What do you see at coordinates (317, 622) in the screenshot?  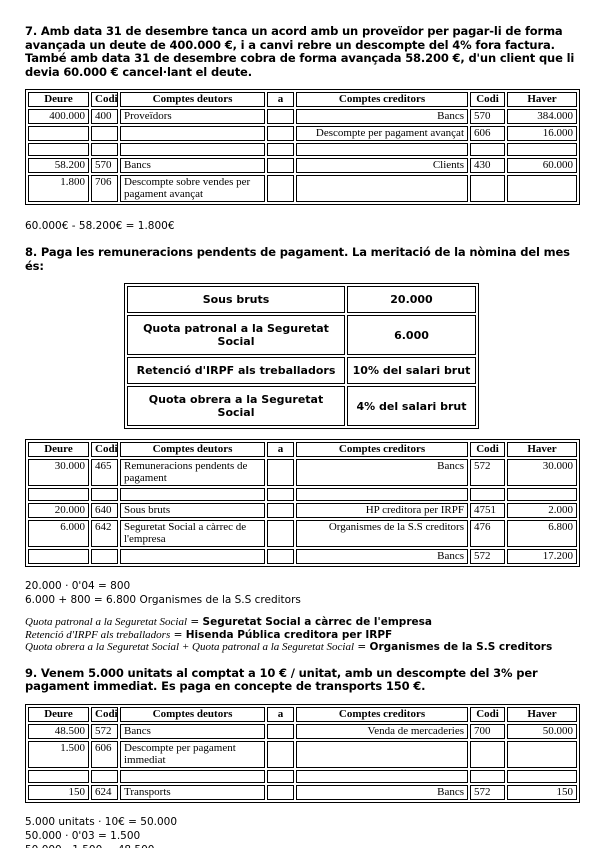 I see `account-name: Seguretat Social a càrrec de l'empresa` at bounding box center [317, 622].